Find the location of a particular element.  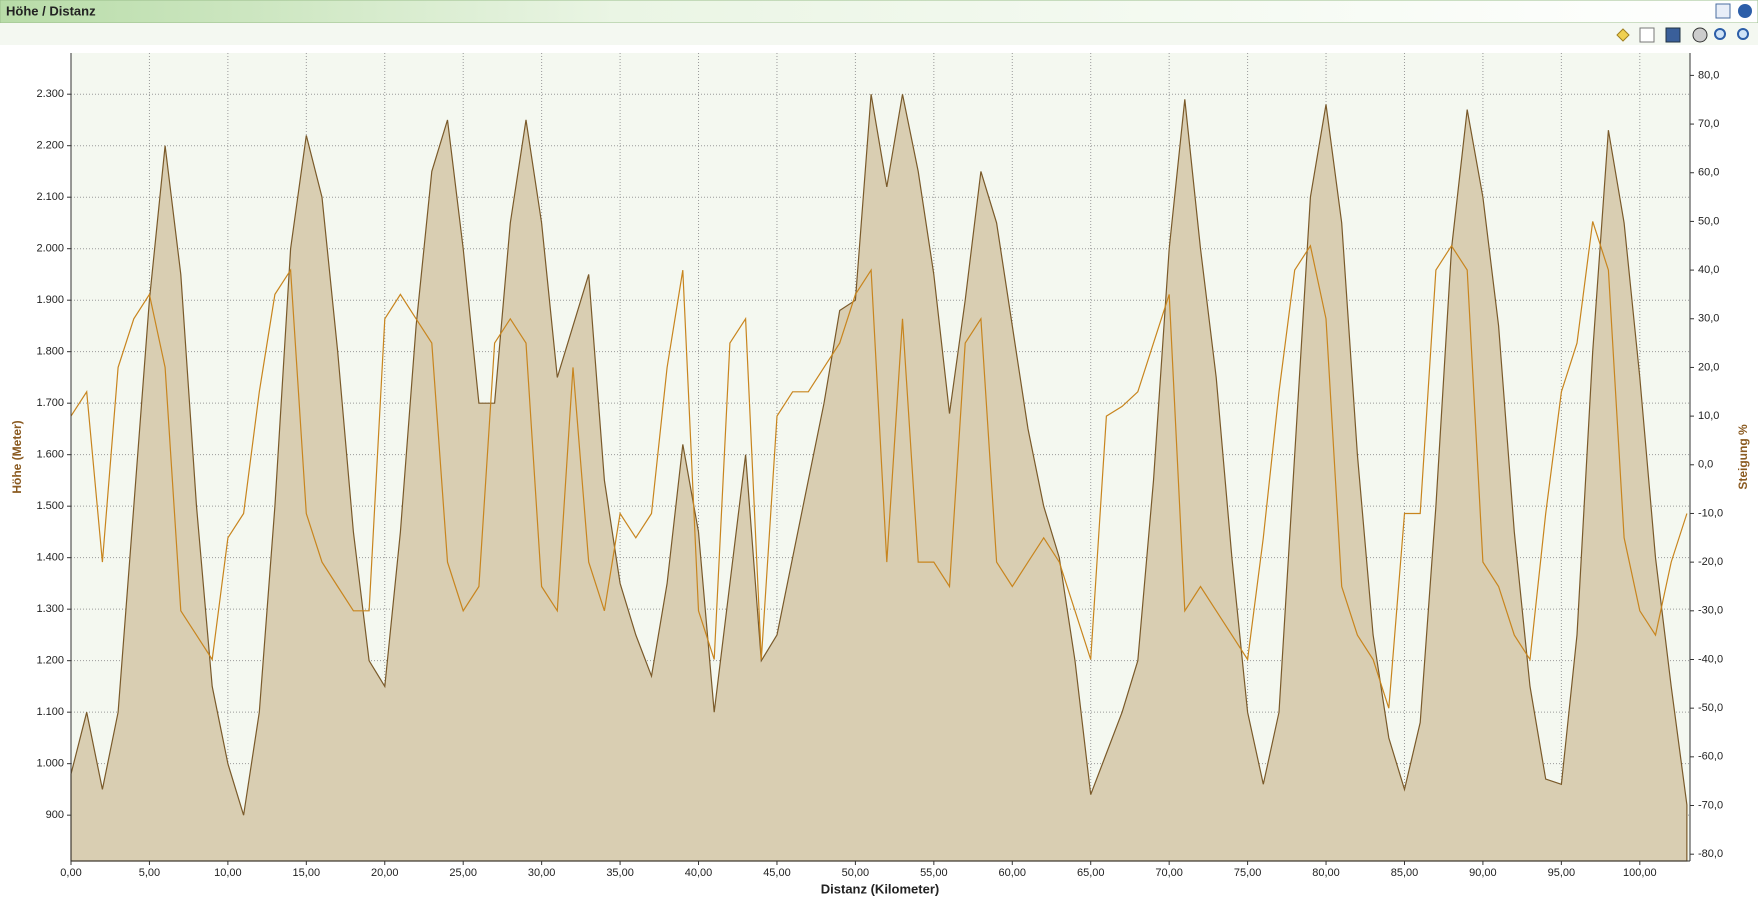

y2-tick-label: -80,0 is located at coordinates (1710, 854).